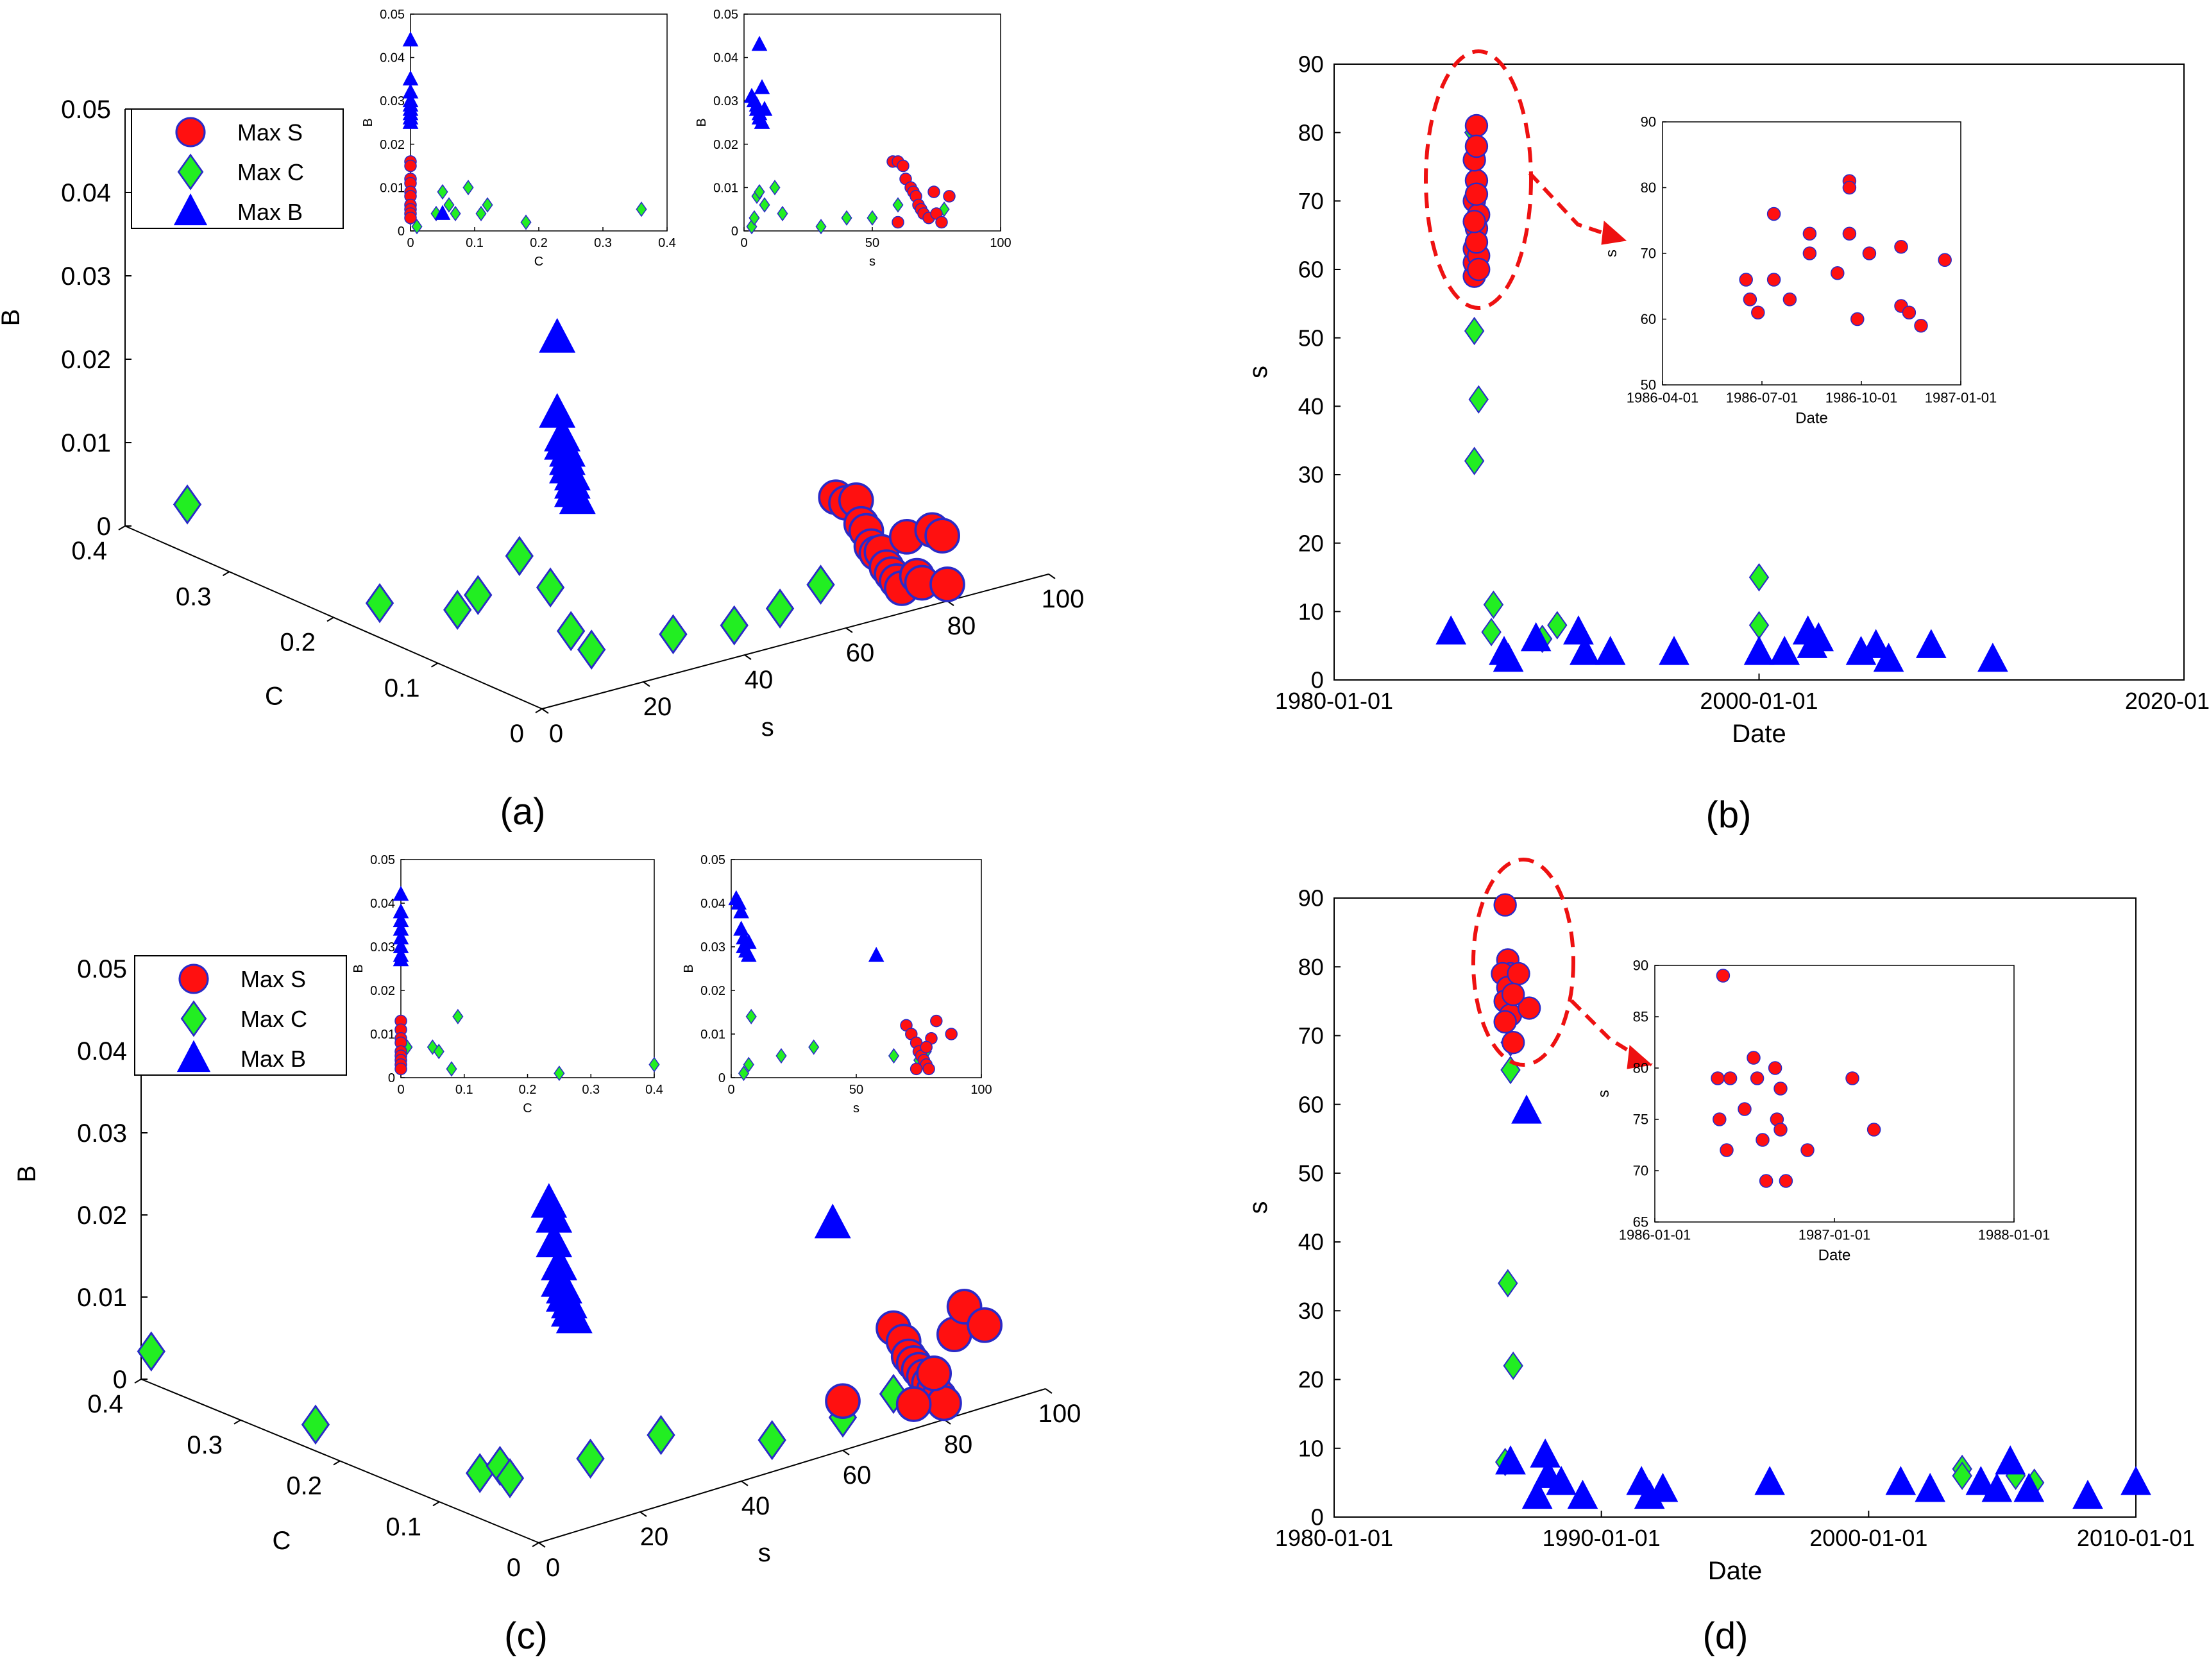 Image resolution: width=2209 pixels, height=1680 pixels. I want to click on y-tick-label: 50, so click(1311, 1173).